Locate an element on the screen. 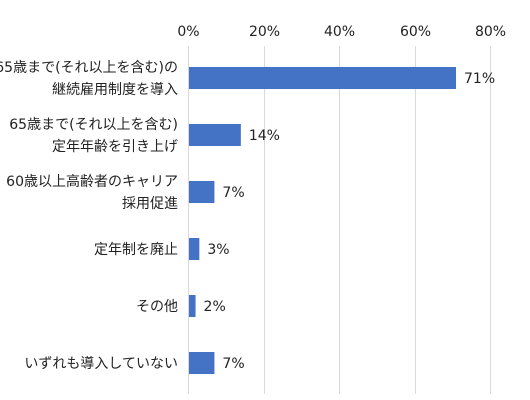 The height and width of the screenshot is (400, 530). category-label-2-line-0: 60歳以上高齢者のキャリア is located at coordinates (92, 181).